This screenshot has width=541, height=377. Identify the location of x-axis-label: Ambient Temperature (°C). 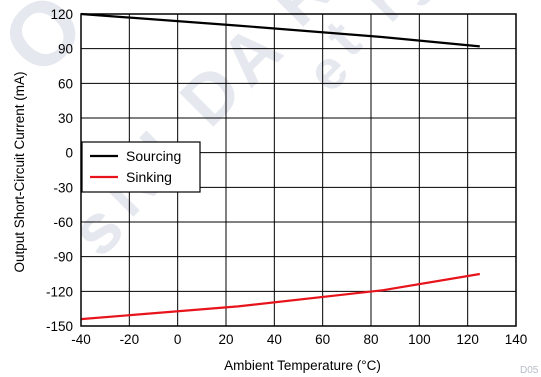
(302, 365).